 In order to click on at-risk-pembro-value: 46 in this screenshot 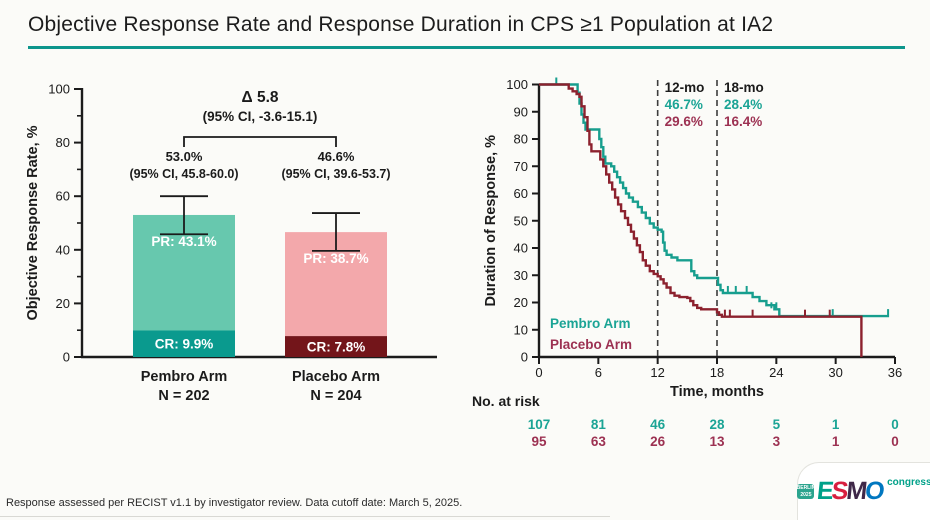, I will do `click(658, 424)`.